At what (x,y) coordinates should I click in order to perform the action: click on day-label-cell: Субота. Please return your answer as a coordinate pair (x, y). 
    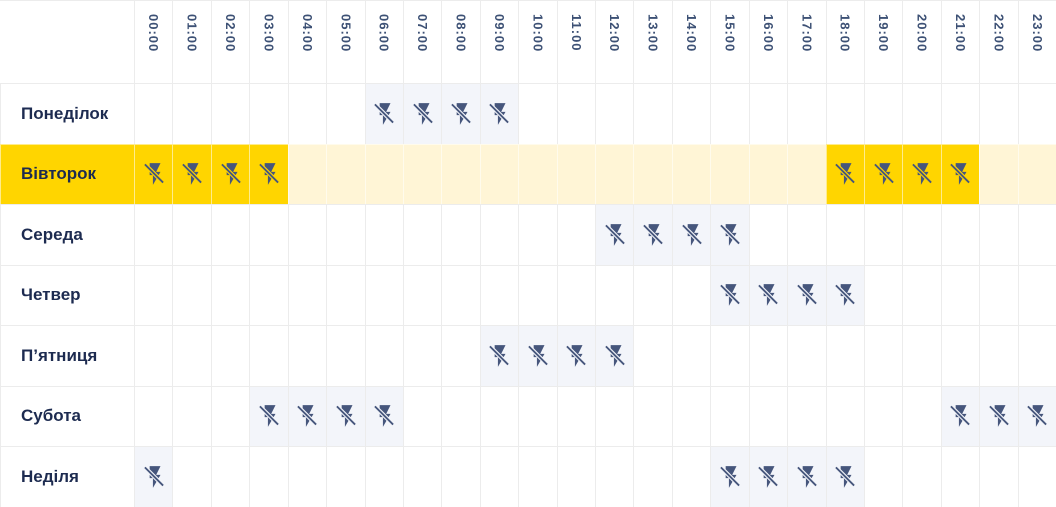
    Looking at the image, I should click on (67, 415).